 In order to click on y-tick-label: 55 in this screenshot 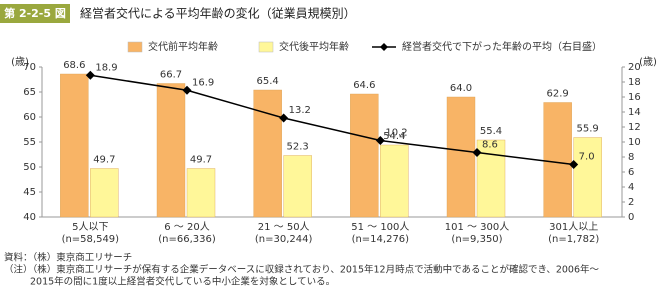, I will do `click(29, 142)`.